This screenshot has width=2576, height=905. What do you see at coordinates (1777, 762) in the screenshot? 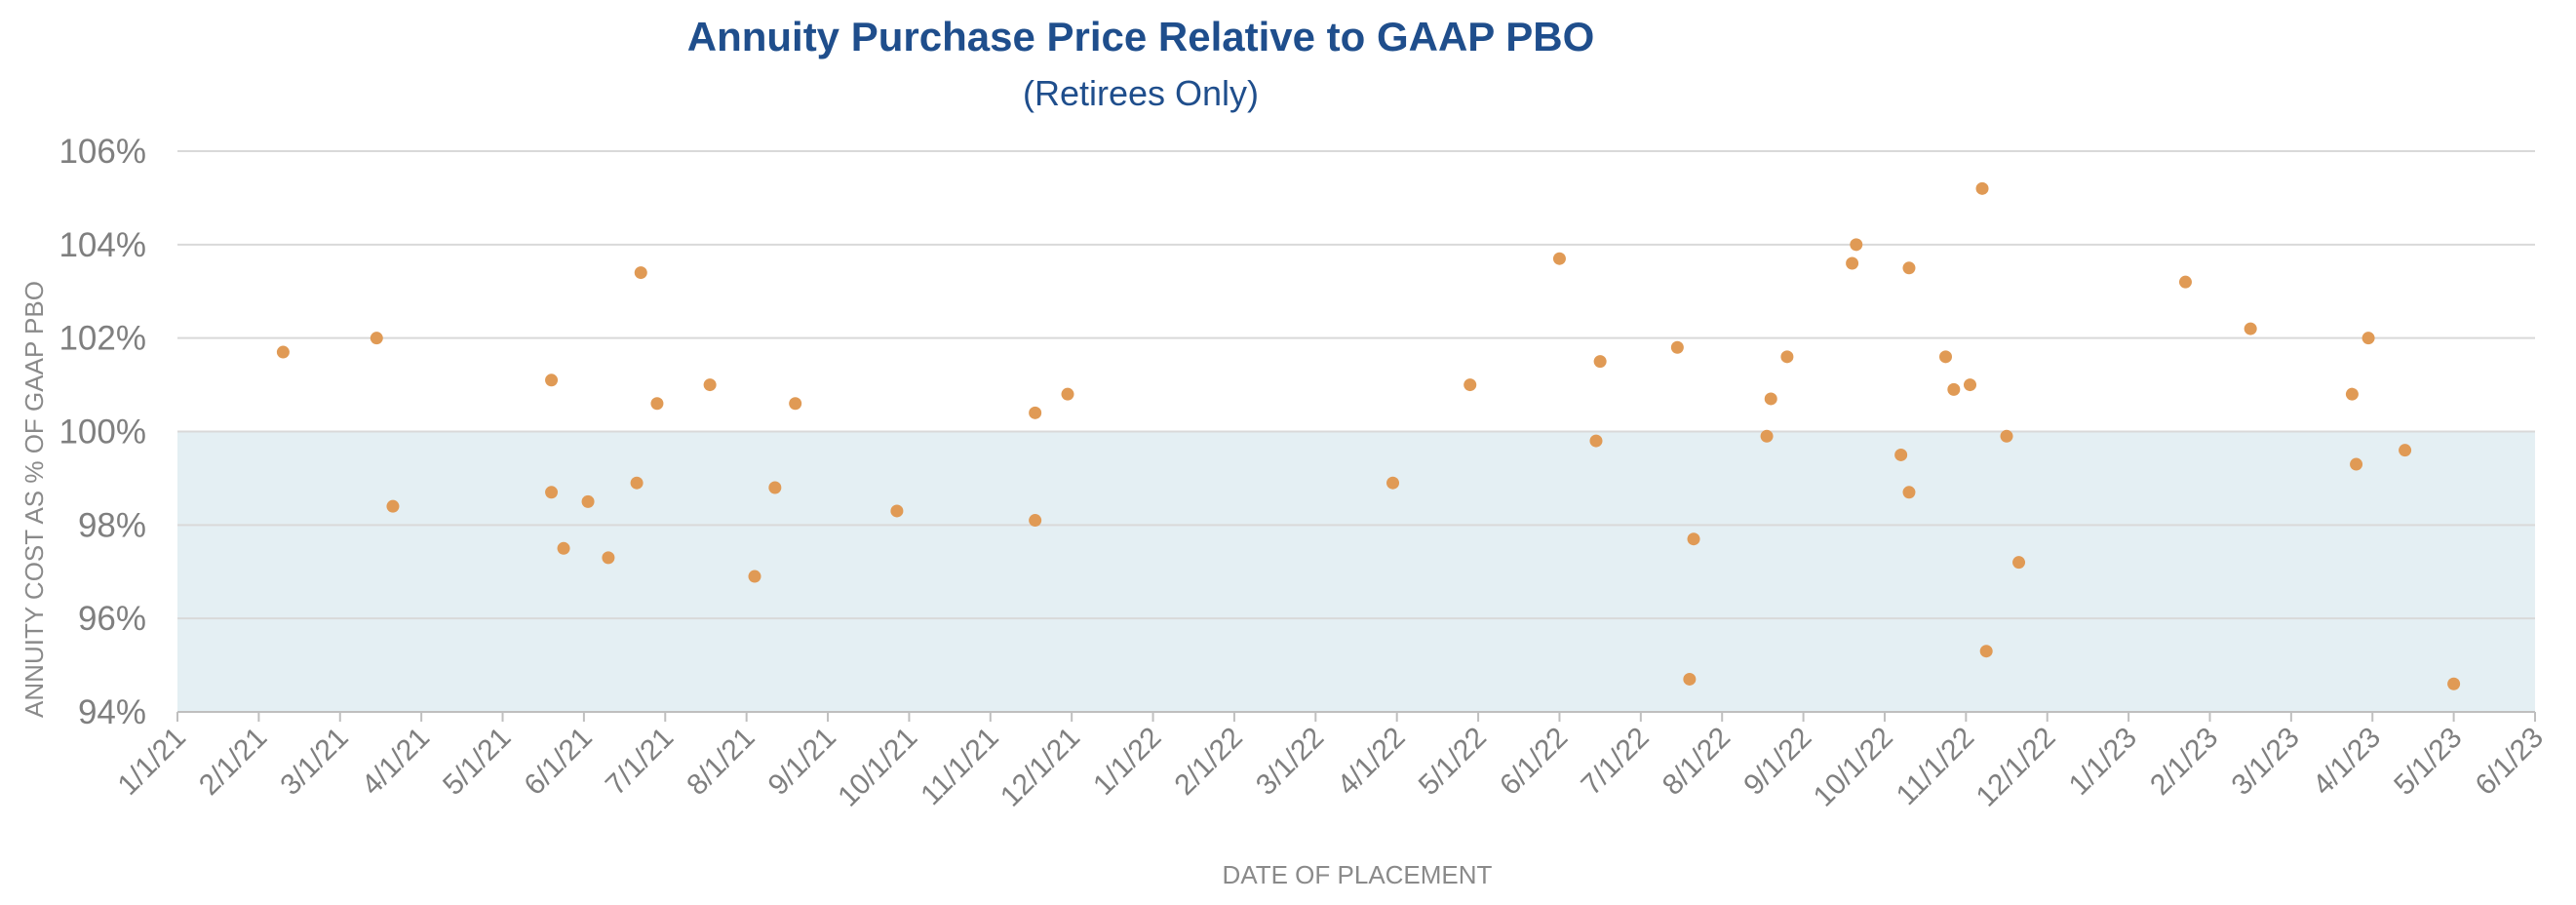
I see `x-tick-label: 9/1/22` at bounding box center [1777, 762].